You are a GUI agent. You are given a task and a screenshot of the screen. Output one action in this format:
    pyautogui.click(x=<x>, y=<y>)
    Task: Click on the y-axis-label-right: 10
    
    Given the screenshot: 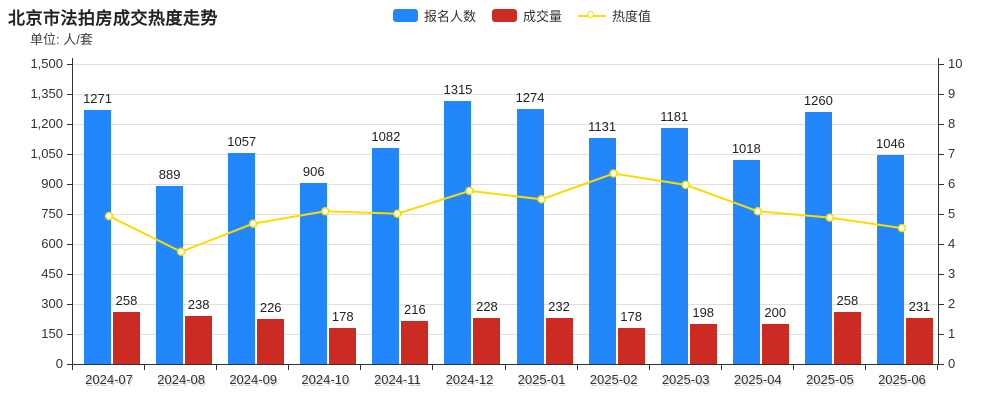 What is the action you would take?
    pyautogui.click(x=955, y=63)
    